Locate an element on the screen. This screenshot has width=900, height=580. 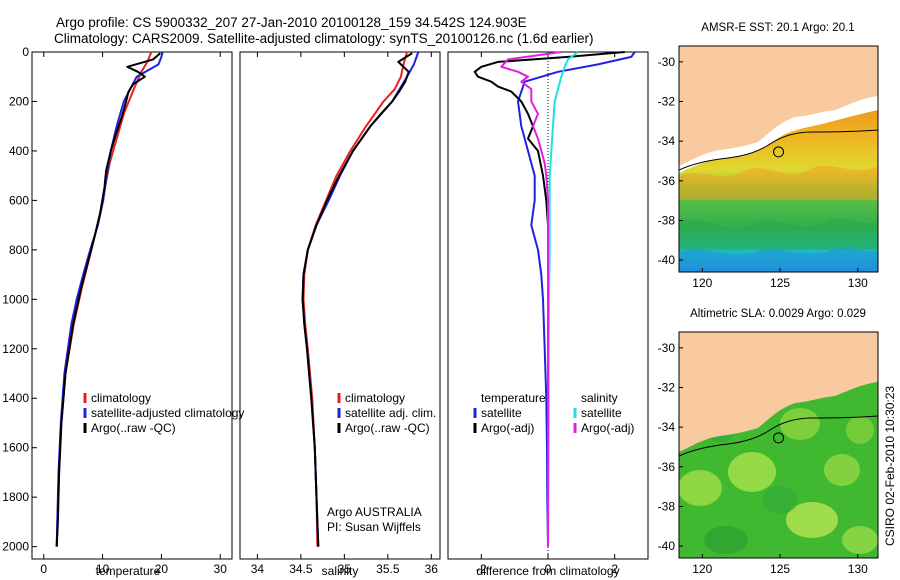
y-tick-label: 1000 is located at coordinates (15, 299).